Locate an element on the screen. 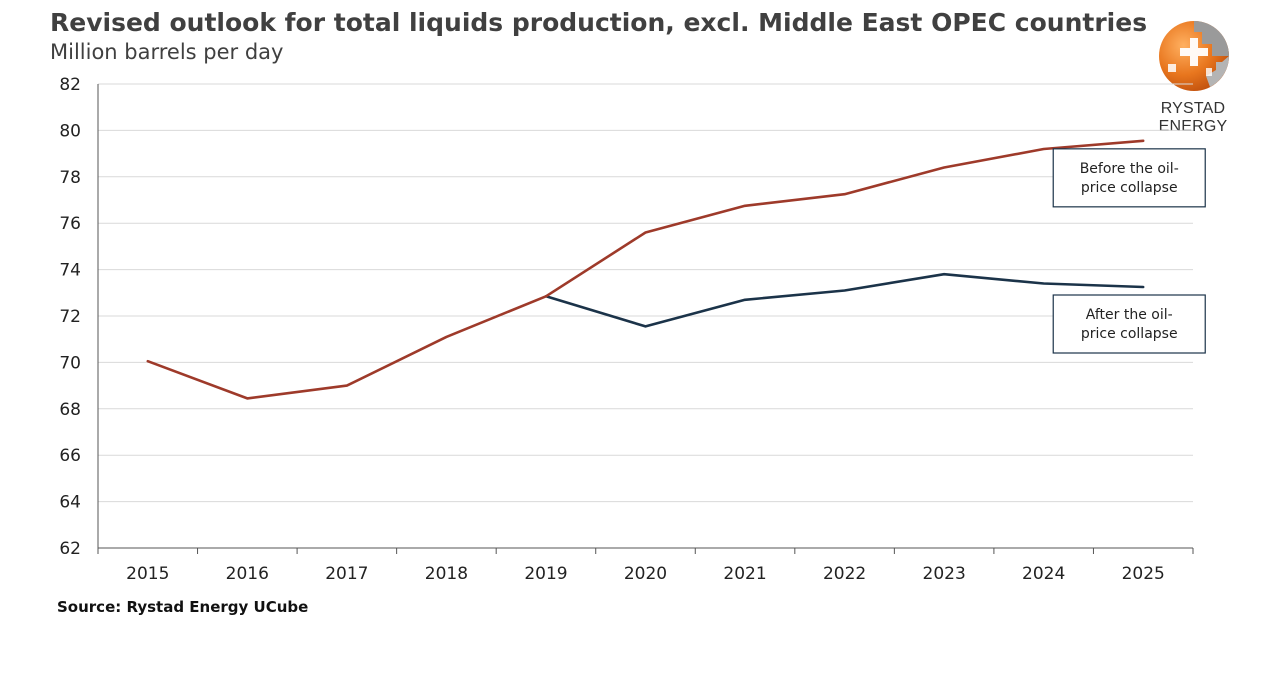  y-tick-label: 74 is located at coordinates (70, 271).